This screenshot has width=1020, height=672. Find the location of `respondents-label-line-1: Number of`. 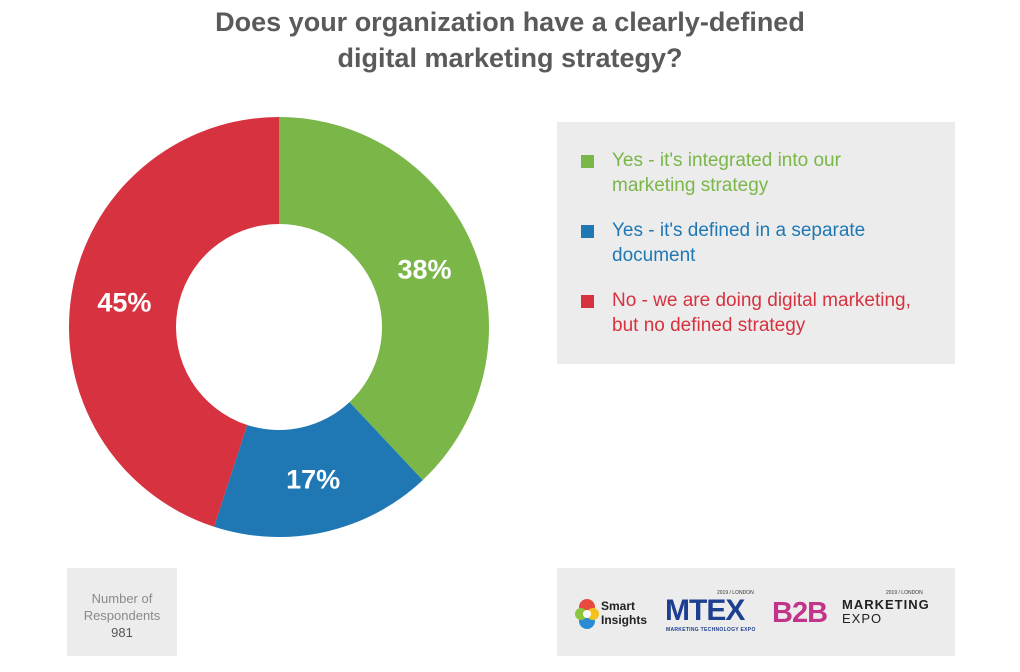

respondents-label-line-1: Number of is located at coordinates (122, 598).